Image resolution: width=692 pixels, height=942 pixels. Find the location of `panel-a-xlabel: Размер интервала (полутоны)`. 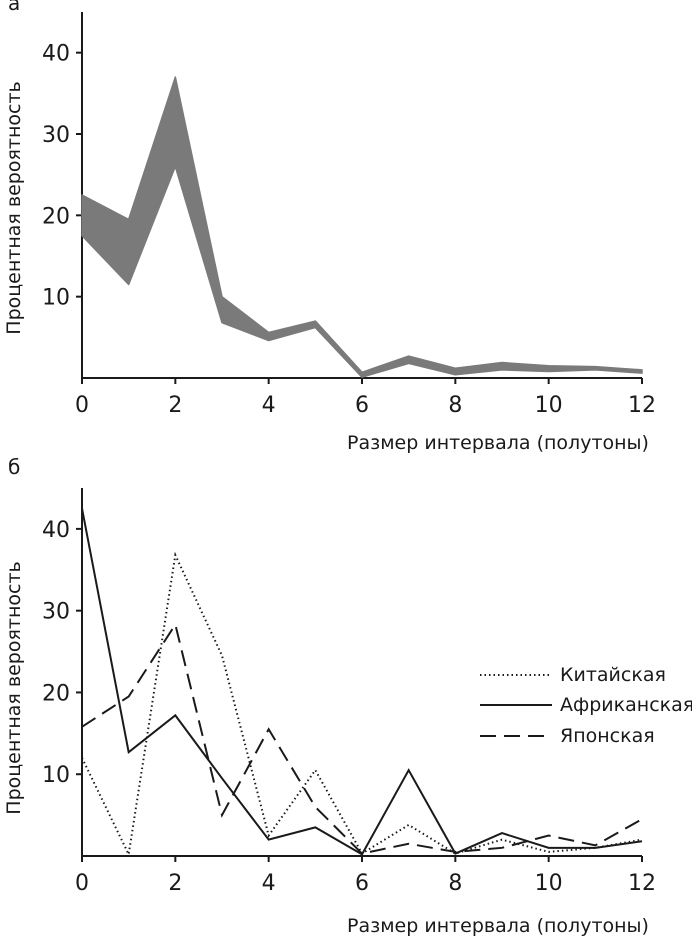

panel-a-xlabel: Размер интервала (полутоны) is located at coordinates (498, 443).